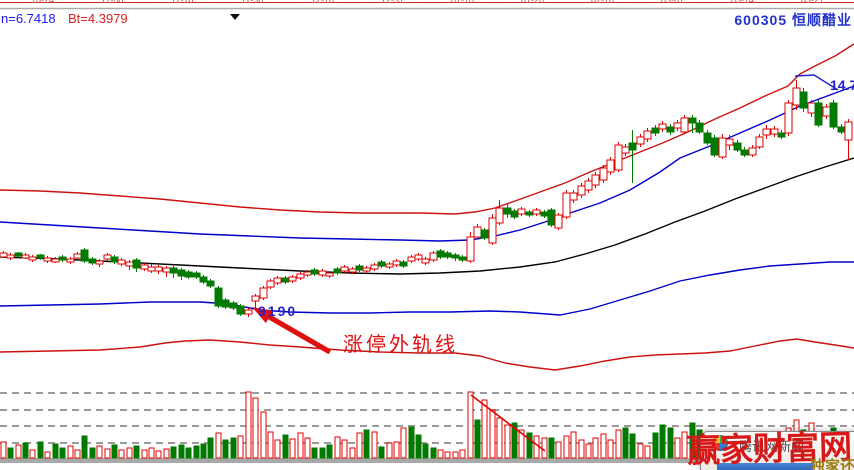 The width and height of the screenshot is (854, 470). I want to click on band-lower_blue, so click(427, 288).